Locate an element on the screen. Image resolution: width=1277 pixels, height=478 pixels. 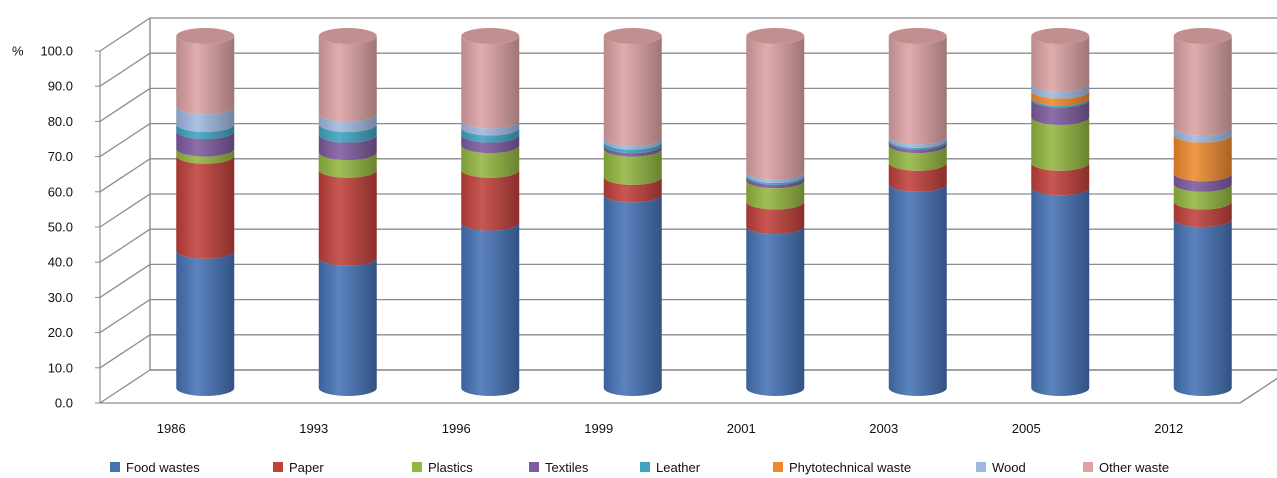
legend-label: Plastics is located at coordinates (450, 467).